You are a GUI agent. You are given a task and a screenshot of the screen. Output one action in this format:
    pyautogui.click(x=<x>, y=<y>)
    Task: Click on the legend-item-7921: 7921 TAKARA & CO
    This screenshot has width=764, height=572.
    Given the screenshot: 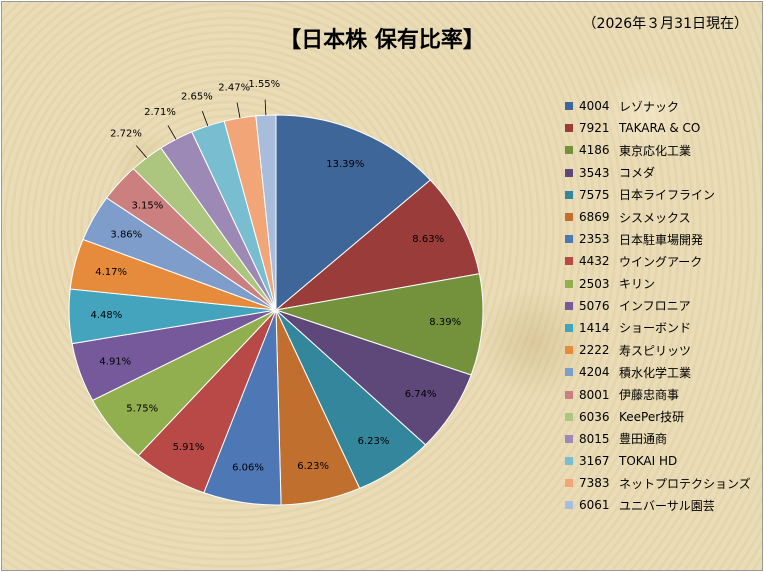 What is the action you would take?
    pyautogui.click(x=658, y=128)
    